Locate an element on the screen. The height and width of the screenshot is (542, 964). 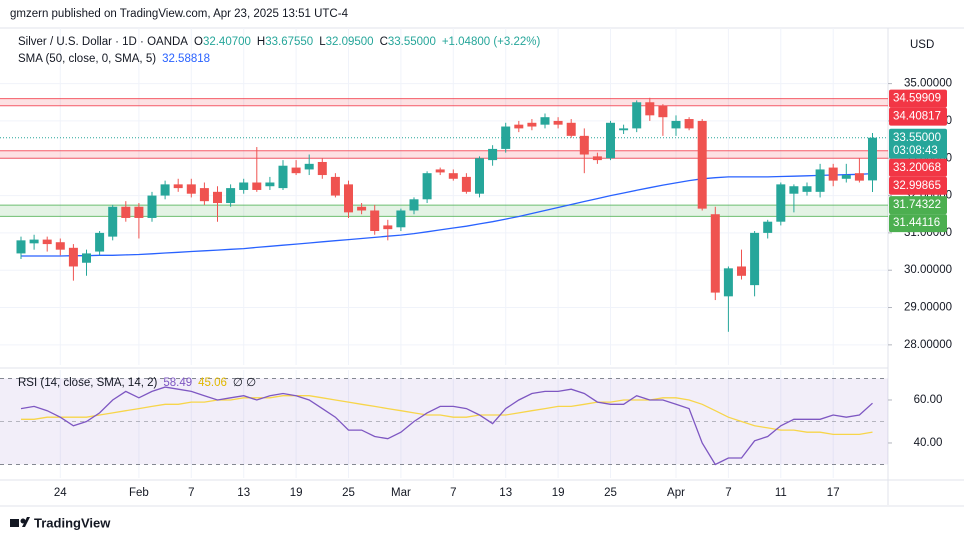
price-label: 32.99865 is located at coordinates (917, 186).